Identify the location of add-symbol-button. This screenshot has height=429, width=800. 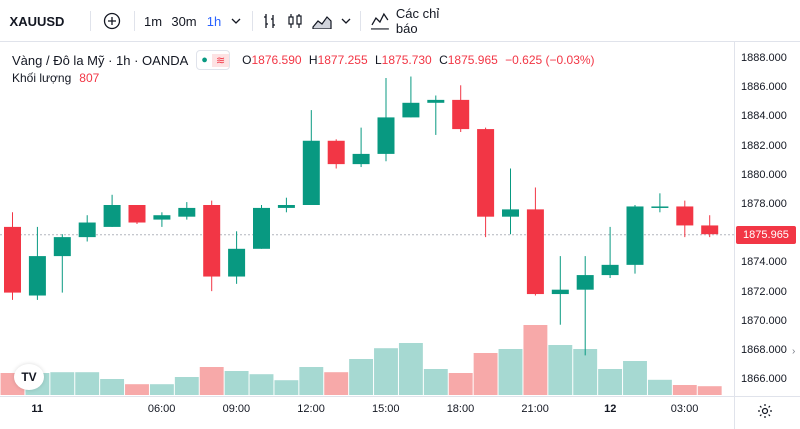
(112, 21).